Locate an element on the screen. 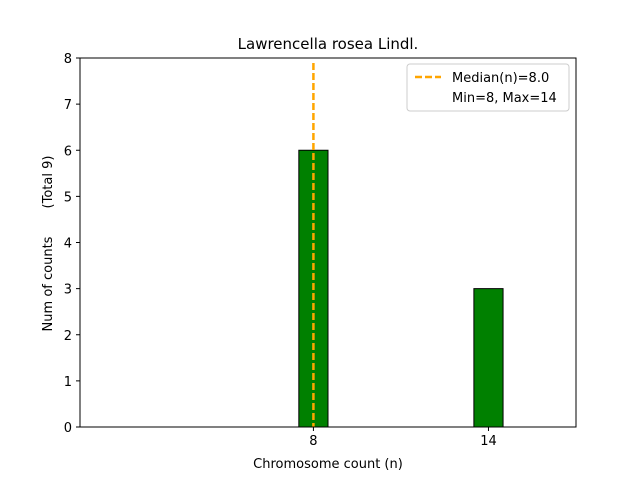  x-tick-label: 8 is located at coordinates (313, 441).